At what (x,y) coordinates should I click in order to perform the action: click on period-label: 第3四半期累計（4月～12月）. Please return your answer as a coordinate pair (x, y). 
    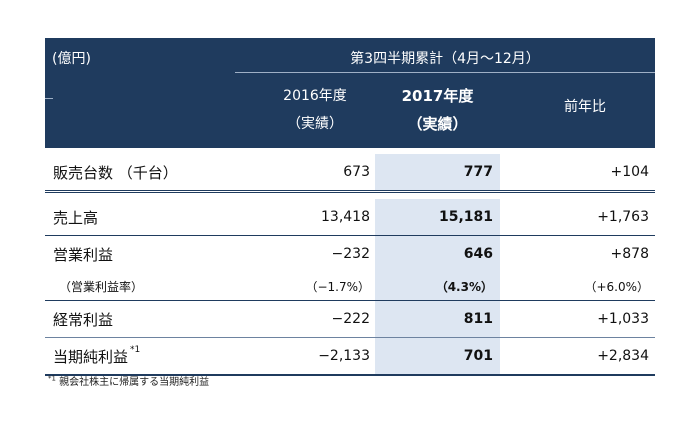
    Looking at the image, I should click on (445, 59).